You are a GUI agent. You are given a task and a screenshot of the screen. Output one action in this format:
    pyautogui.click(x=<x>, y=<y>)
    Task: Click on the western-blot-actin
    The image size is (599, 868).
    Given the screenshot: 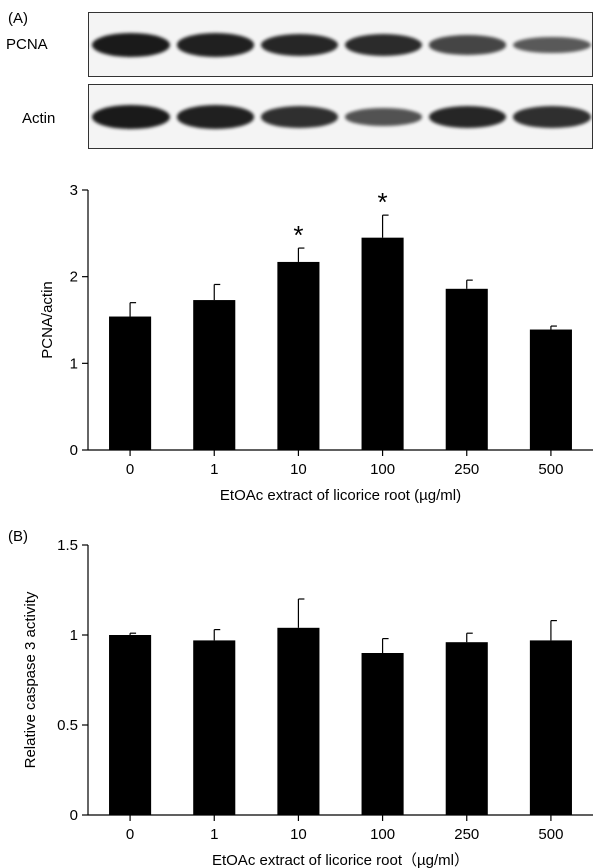 What is the action you would take?
    pyautogui.click(x=340, y=116)
    